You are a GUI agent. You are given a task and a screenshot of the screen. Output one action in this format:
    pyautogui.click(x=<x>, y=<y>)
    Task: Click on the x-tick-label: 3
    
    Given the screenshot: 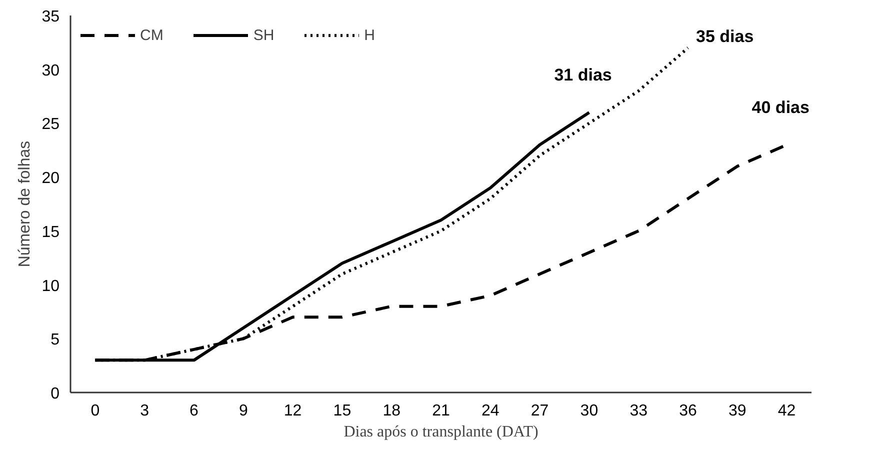 What is the action you would take?
    pyautogui.click(x=145, y=411)
    